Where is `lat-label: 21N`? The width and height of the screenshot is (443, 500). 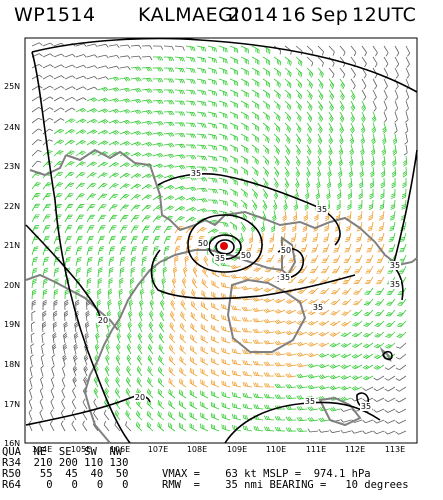
lat-label: 21N is located at coordinates (12, 245).